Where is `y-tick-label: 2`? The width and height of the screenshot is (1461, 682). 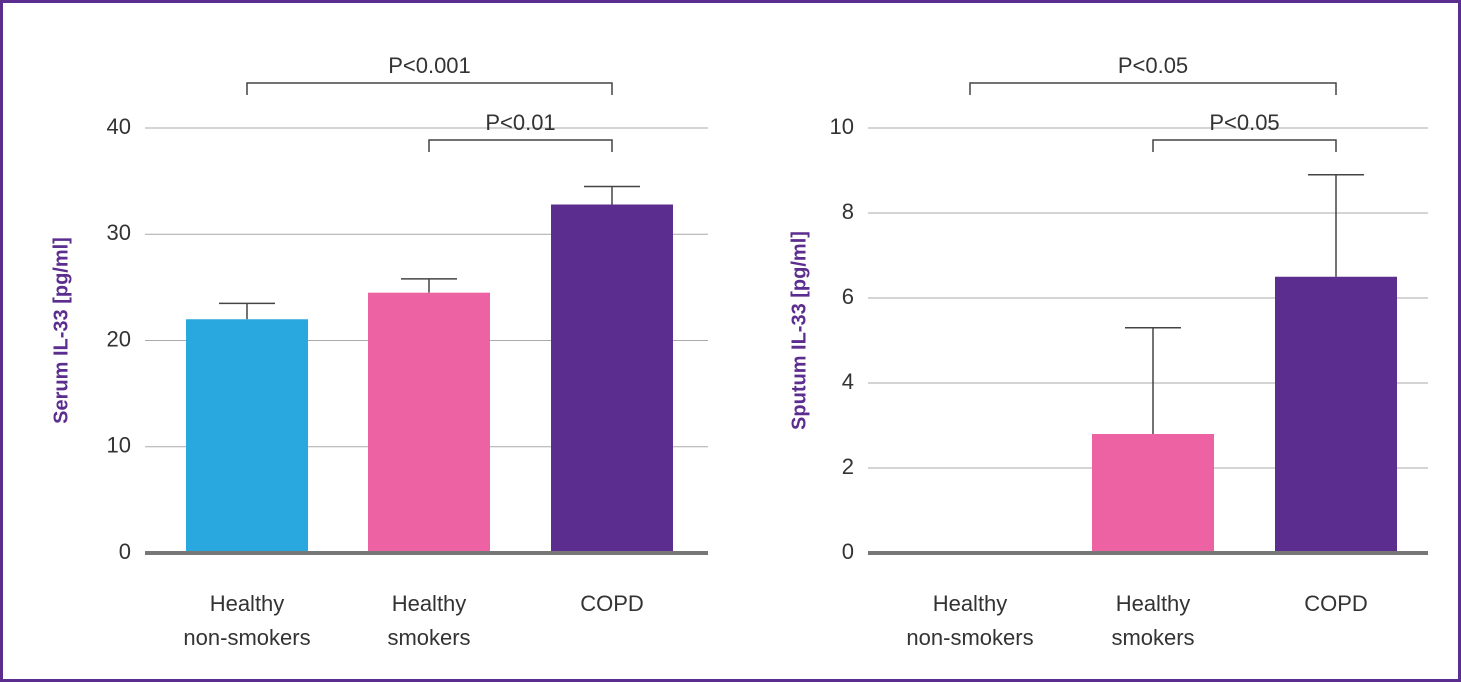
y-tick-label: 2 is located at coordinates (848, 466).